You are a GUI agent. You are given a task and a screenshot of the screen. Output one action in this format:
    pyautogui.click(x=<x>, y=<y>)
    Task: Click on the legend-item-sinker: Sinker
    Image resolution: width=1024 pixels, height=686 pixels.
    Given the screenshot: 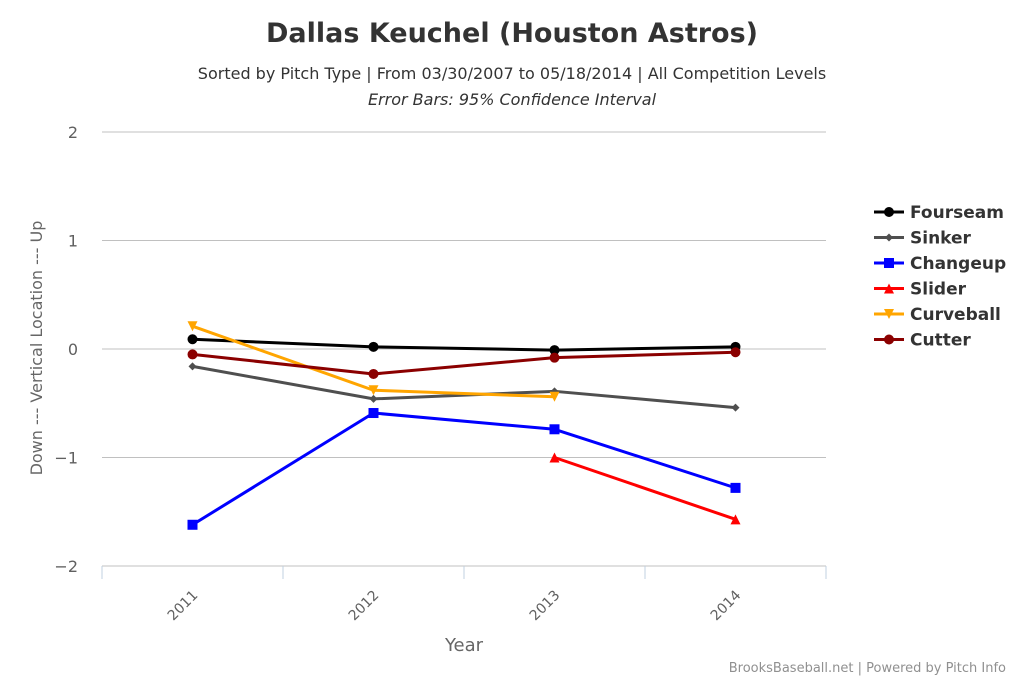 What is the action you would take?
    pyautogui.click(x=923, y=239)
    